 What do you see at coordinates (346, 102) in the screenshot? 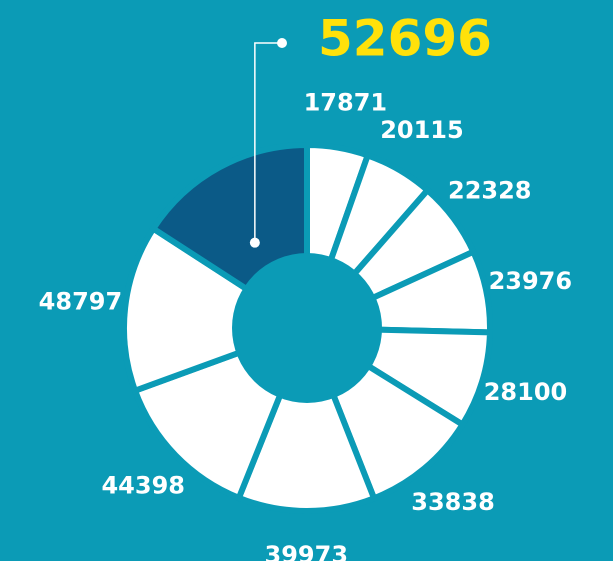
I see `slice-label: 17871` at bounding box center [346, 102].